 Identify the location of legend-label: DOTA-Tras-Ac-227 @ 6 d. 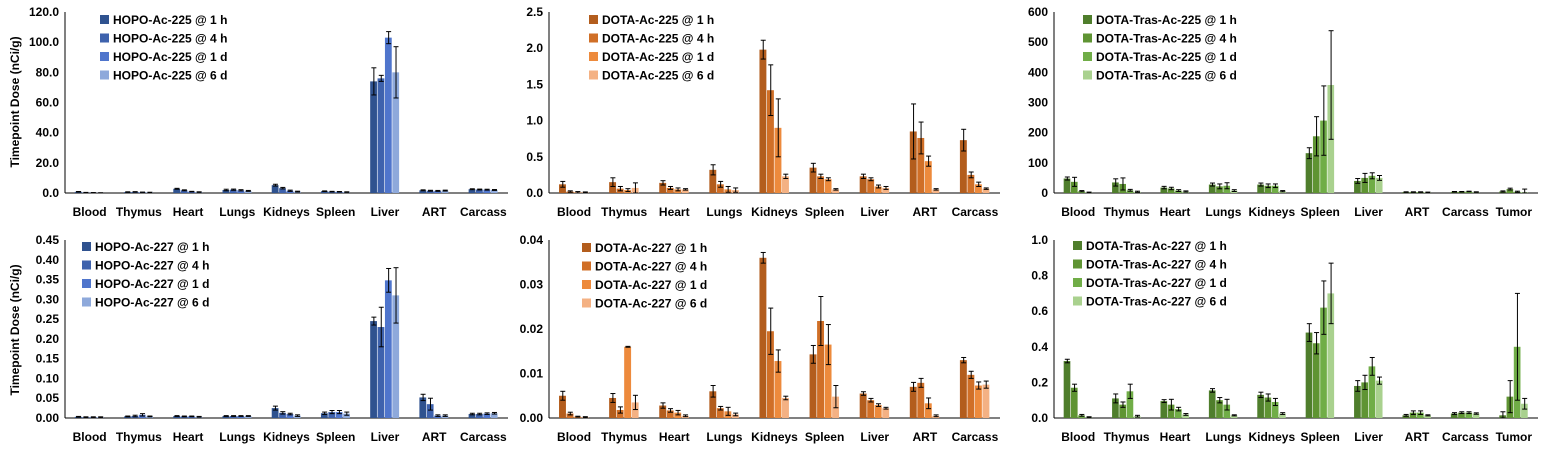
(1156, 302).